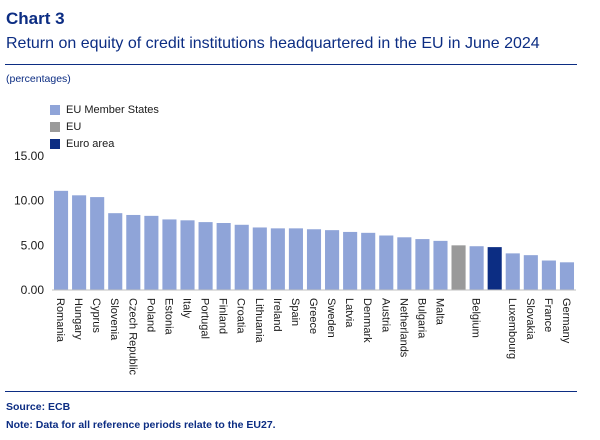 Image resolution: width=600 pixels, height=440 pixels. I want to click on x-tick-label: Poland, so click(150, 315).